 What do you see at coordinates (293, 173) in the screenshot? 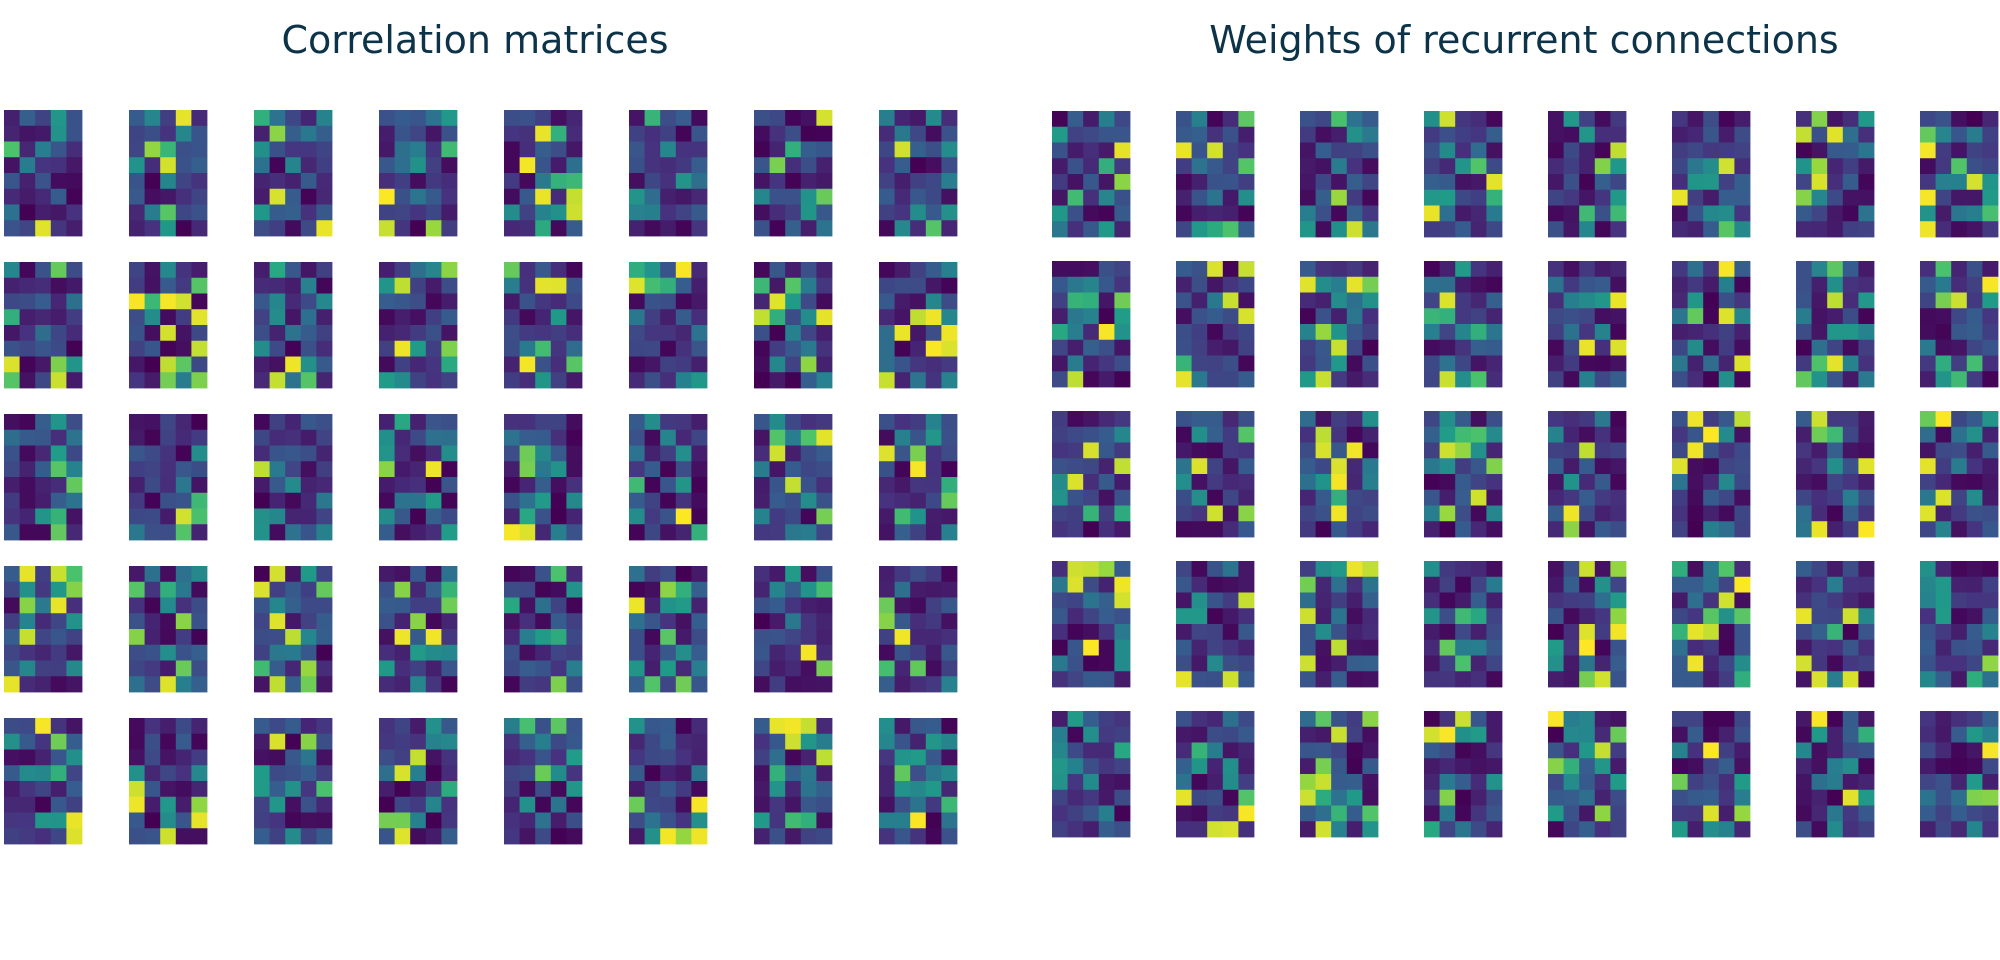
I see `heatmap-matrix` at bounding box center [293, 173].